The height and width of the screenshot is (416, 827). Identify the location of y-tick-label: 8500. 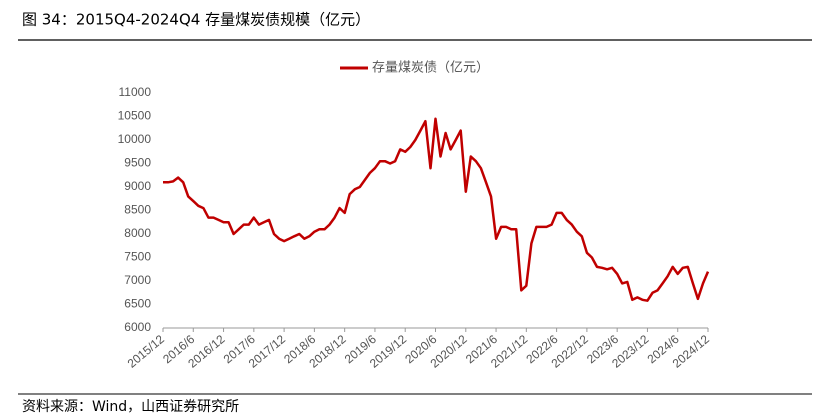
(137, 210).